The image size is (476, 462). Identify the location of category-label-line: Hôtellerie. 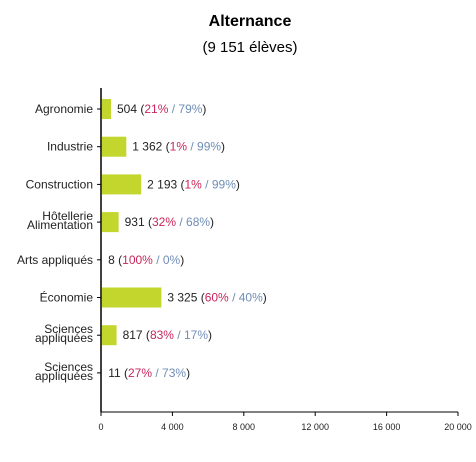
(67, 216).